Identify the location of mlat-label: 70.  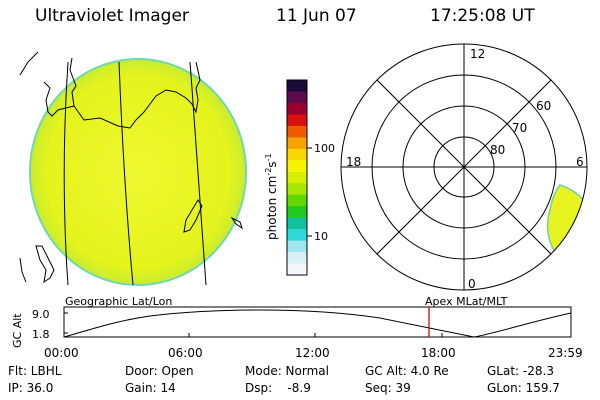
(519, 128).